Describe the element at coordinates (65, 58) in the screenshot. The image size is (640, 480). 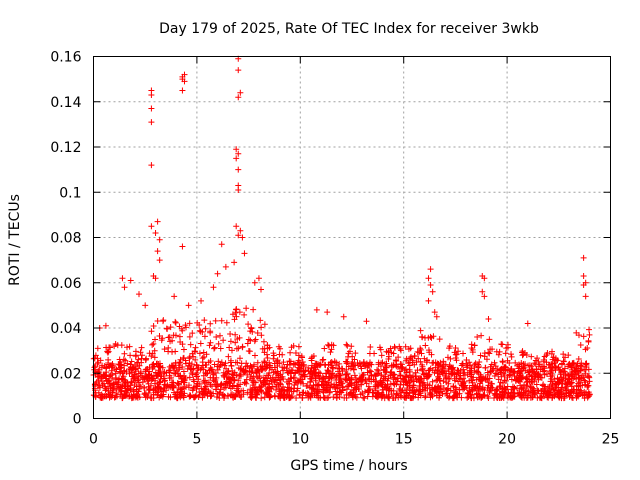
I see `y-tick-label: 0.16` at that location.